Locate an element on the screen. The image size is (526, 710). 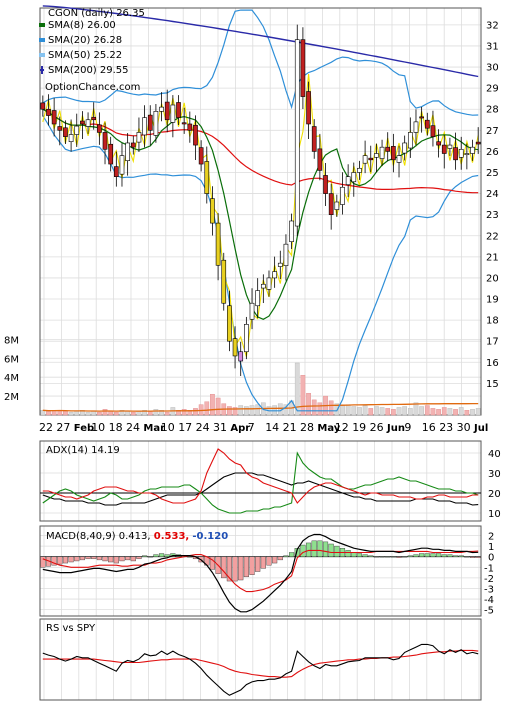
price-tick-label: 29 is located at coordinates (492, 89).